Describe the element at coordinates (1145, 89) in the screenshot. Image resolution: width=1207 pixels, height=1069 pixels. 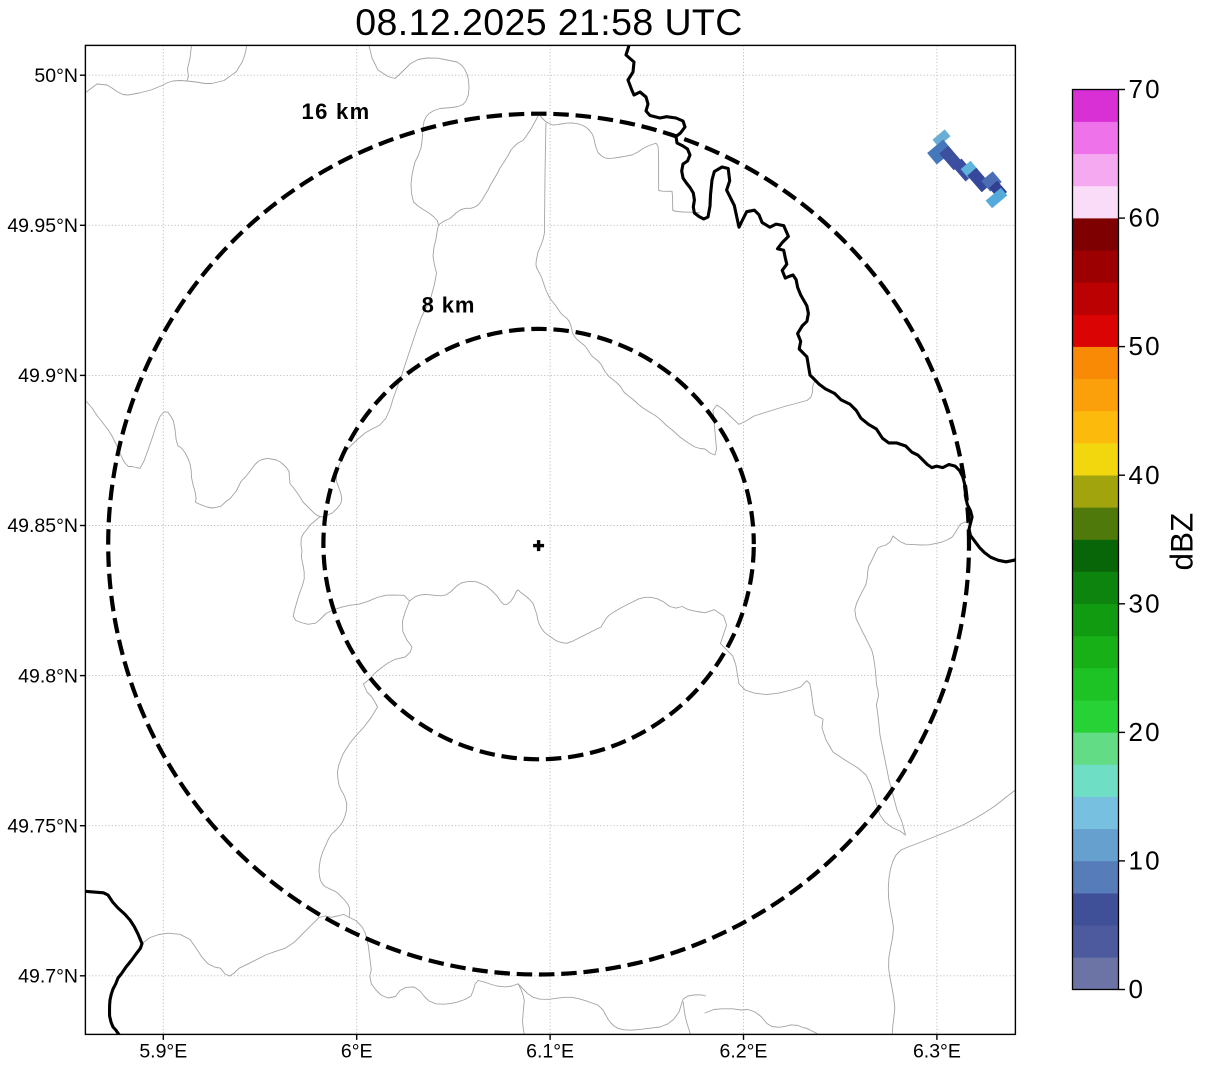
I see `svg-text: 70` at that location.